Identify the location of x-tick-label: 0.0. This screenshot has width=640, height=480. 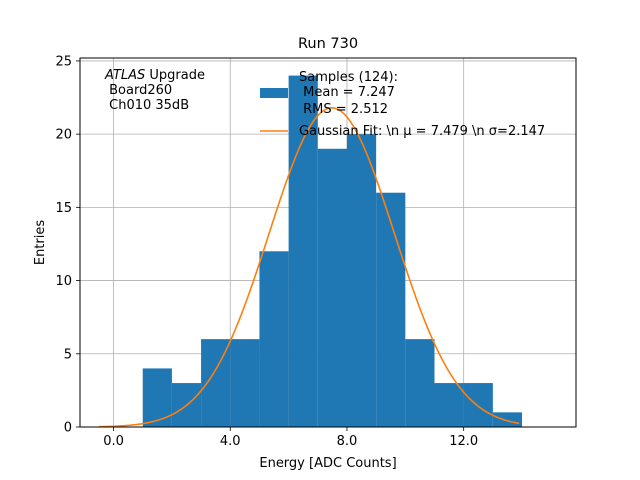
(113, 441).